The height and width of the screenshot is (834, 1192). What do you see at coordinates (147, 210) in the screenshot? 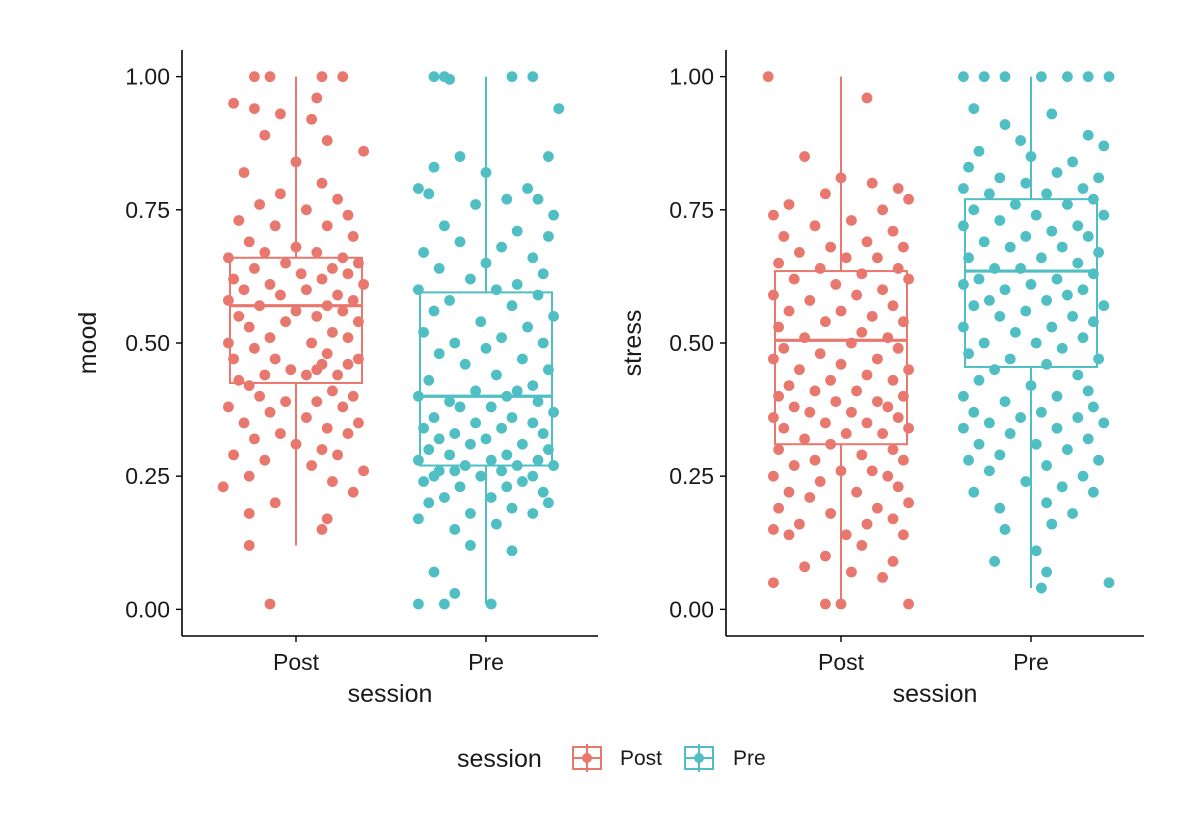
I see `mood-y-tick-label: 0.75` at bounding box center [147, 210].